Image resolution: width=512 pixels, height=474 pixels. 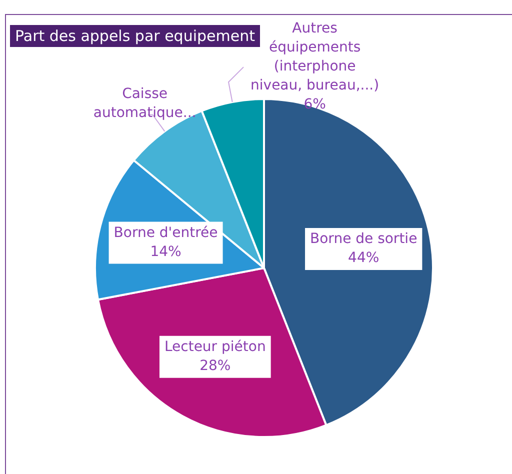 What do you see at coordinates (166, 252) in the screenshot?
I see `data-label: 14%` at bounding box center [166, 252].